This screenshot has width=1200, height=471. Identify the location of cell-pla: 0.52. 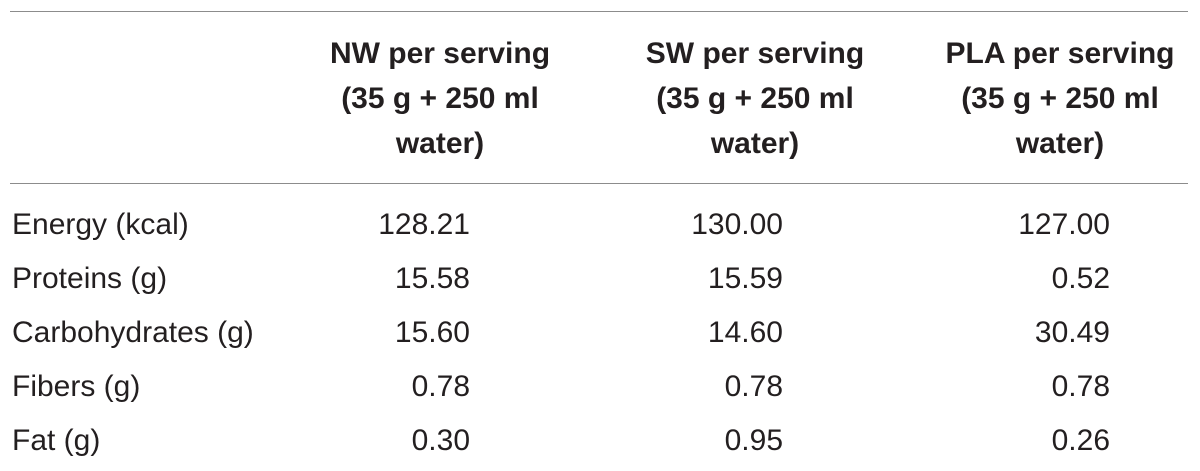
(1080, 278).